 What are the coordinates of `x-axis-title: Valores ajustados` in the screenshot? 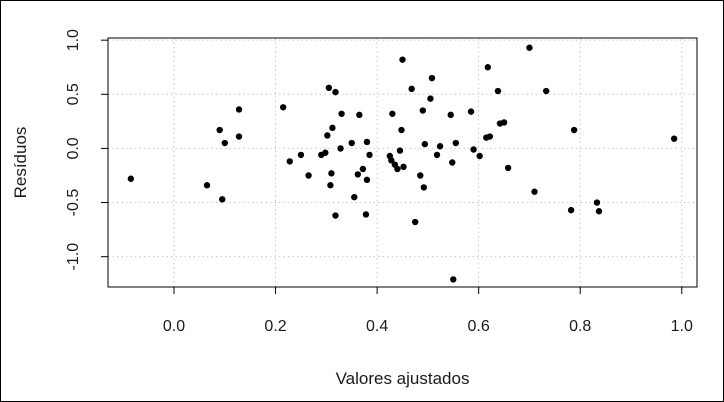 It's located at (403, 378).